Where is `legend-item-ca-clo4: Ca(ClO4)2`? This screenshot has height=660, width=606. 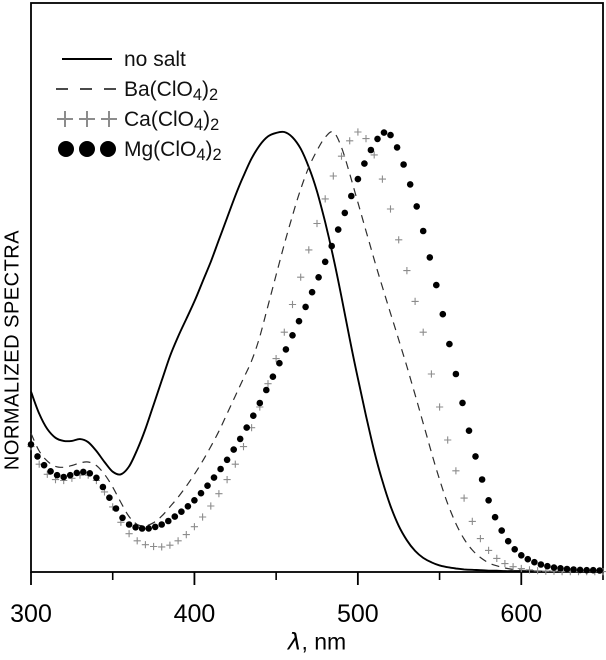 legend-item-ca-clo4: Ca(ClO4)2 is located at coordinates (138, 119).